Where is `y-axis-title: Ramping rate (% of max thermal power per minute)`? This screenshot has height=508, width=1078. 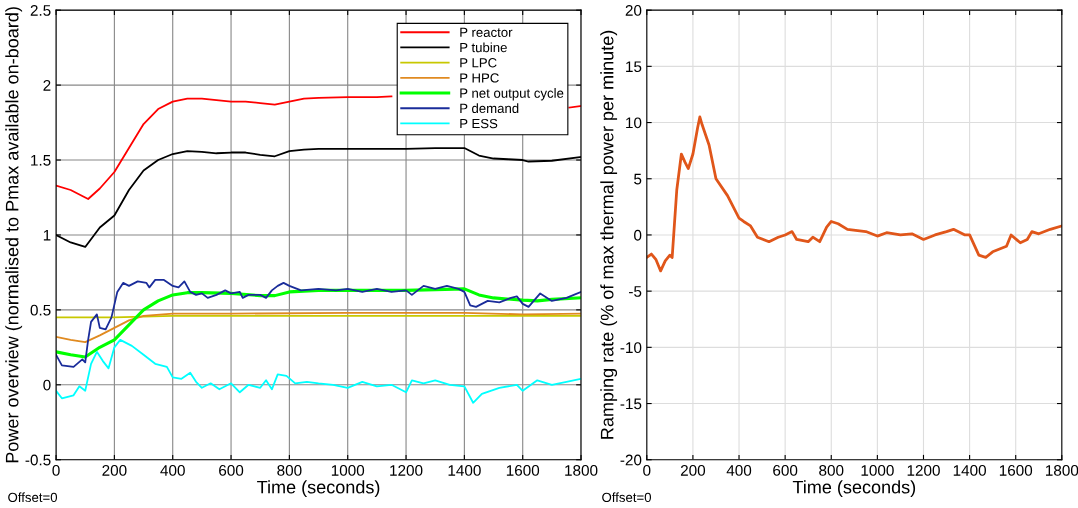
y-axis-title: Ramping rate (% of max thermal power per minute) is located at coordinates (609, 234).